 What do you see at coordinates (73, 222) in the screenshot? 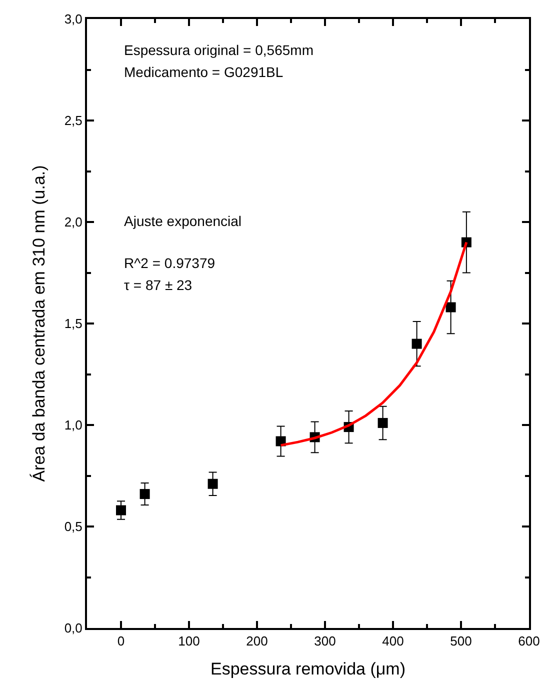
I see `y-tick-label: 2,0` at bounding box center [73, 222].